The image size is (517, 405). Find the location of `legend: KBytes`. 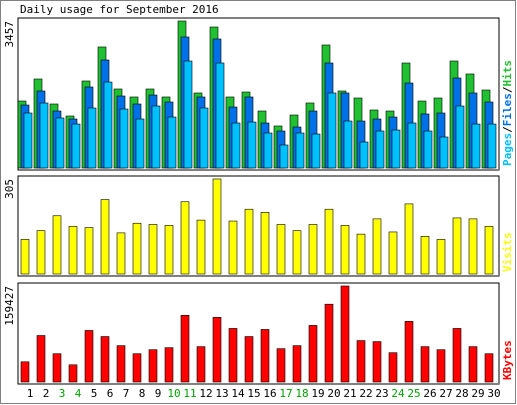

legend: KBytes is located at coordinates (507, 360).